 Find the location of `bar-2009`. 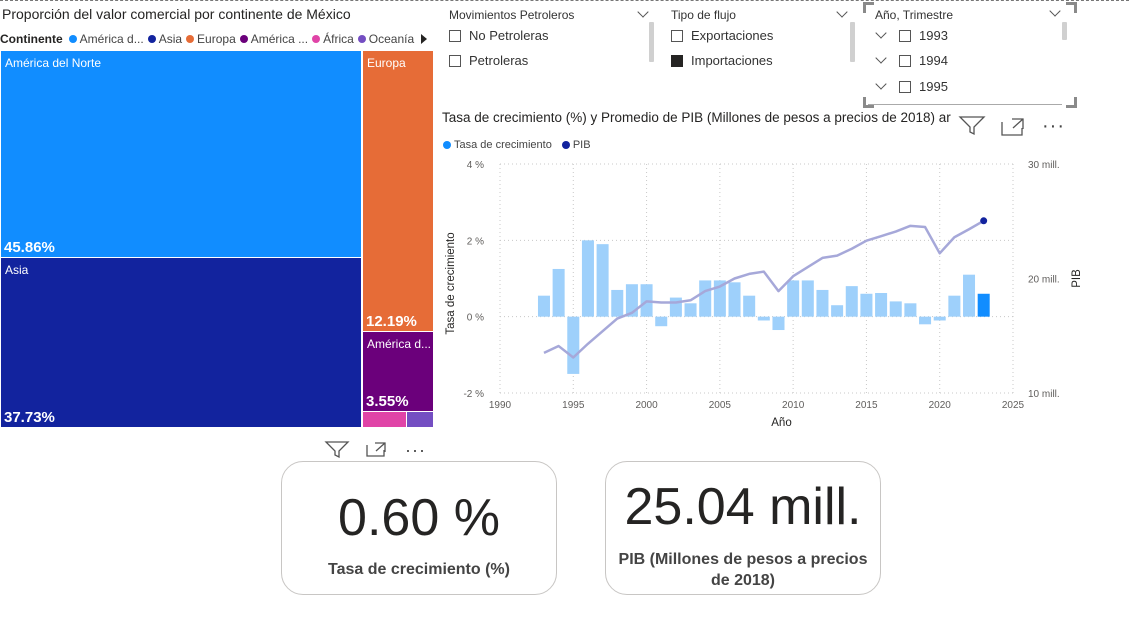

bar-2009 is located at coordinates (778, 323).